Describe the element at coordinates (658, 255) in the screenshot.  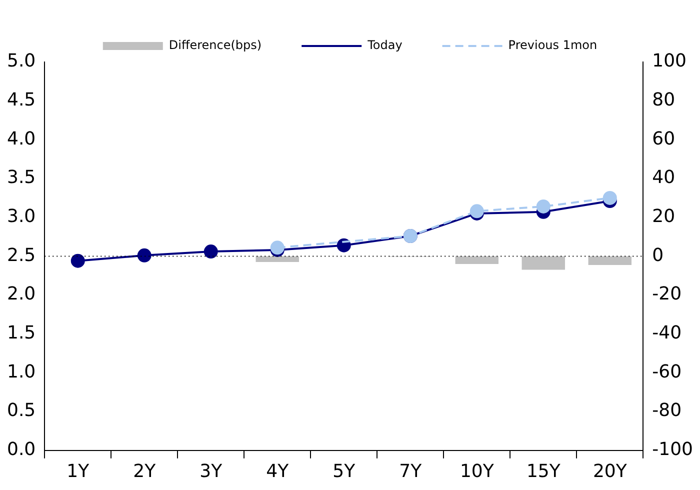
I see `y2-tick-label: 0` at that location.